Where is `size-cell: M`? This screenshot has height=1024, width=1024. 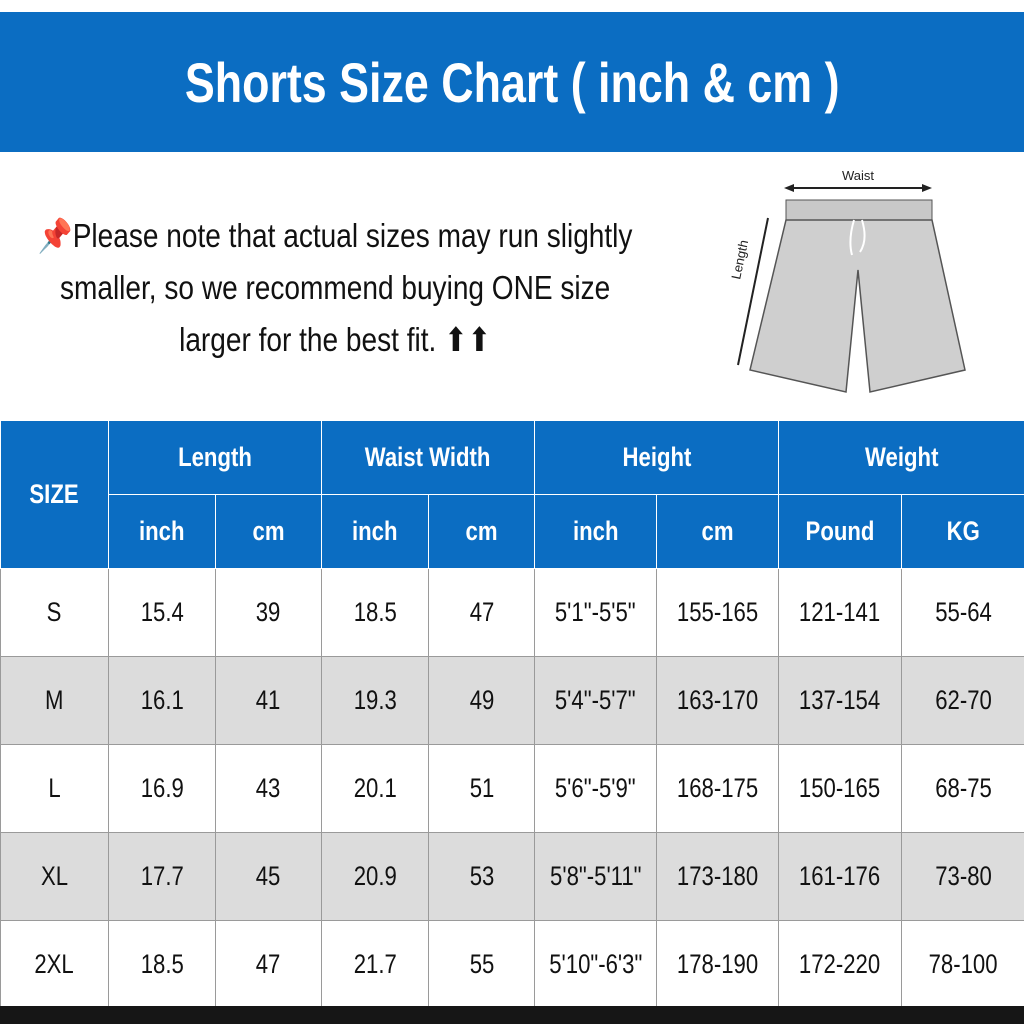
size-cell: M is located at coordinates (54, 700).